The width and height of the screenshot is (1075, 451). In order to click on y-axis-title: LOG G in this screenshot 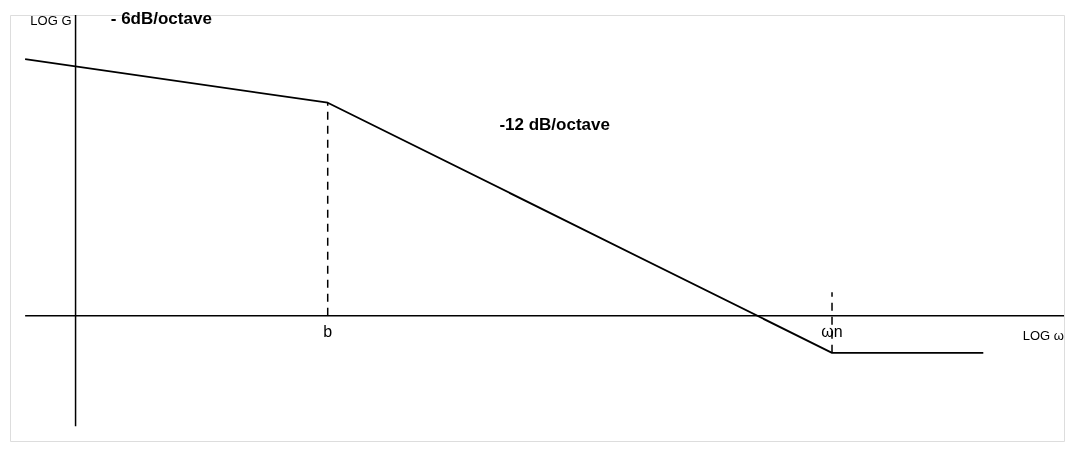, I will do `click(51, 20)`.